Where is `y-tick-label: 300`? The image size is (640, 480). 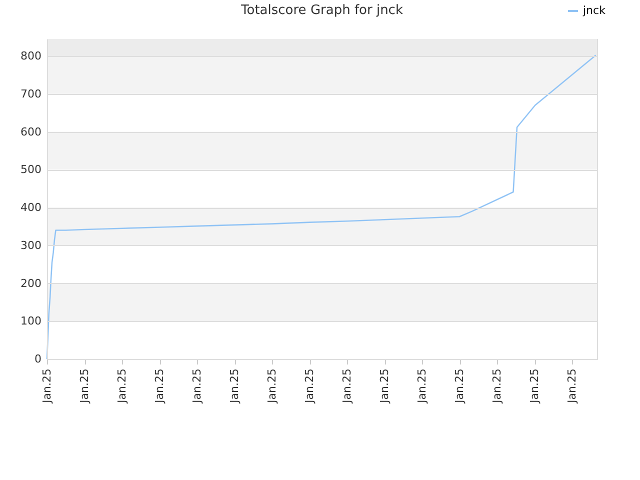 y-tick-label: 300 is located at coordinates (31, 245).